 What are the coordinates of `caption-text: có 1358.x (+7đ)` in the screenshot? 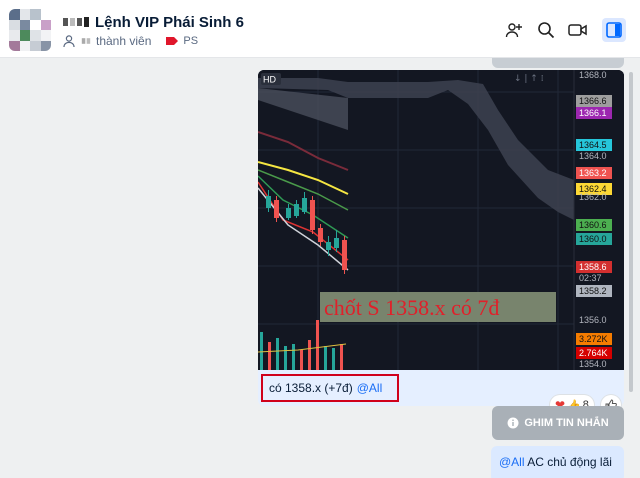 It's located at (311, 388).